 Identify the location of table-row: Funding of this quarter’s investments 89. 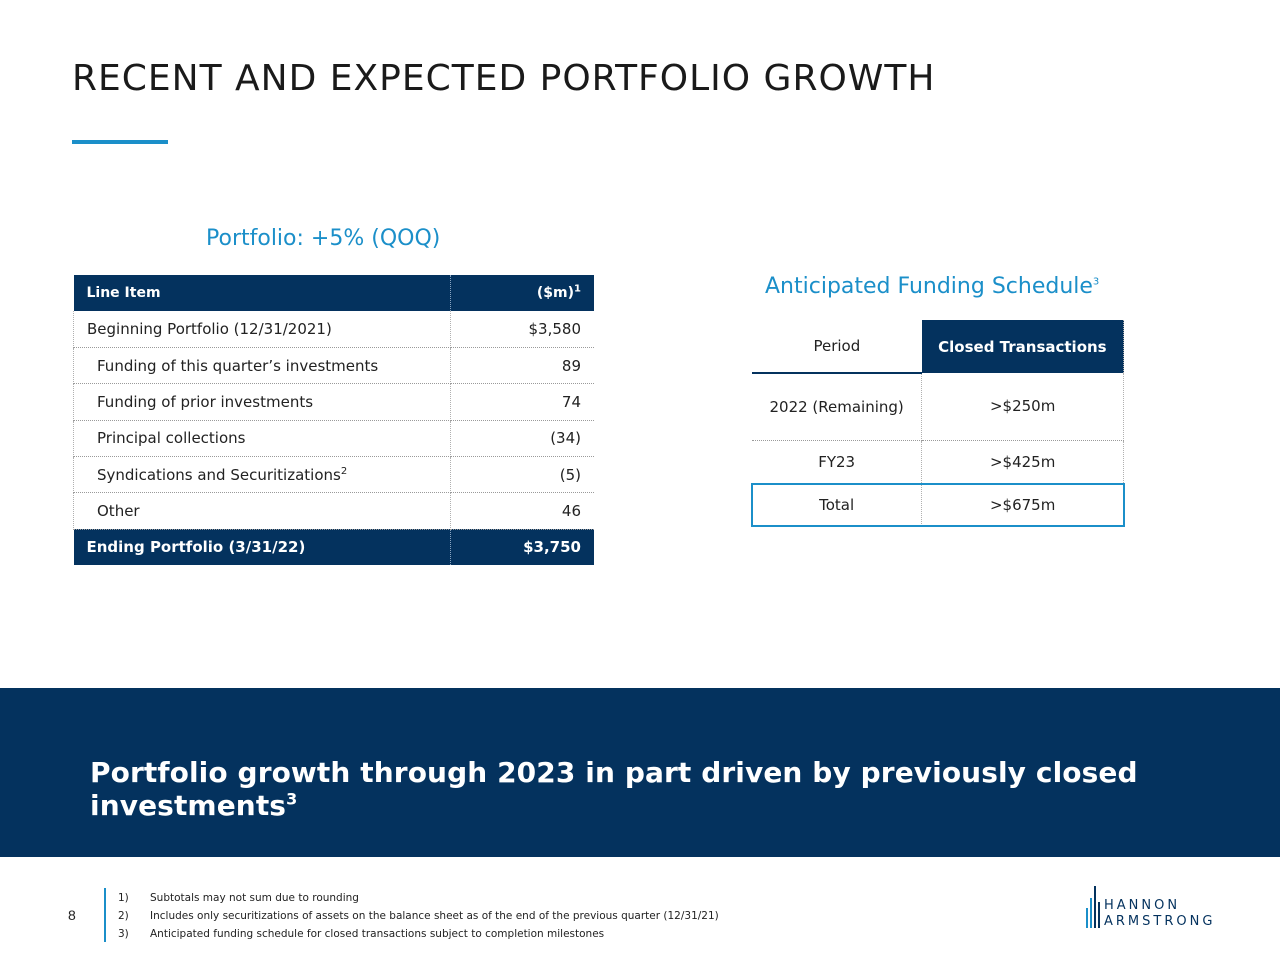
(333, 366).